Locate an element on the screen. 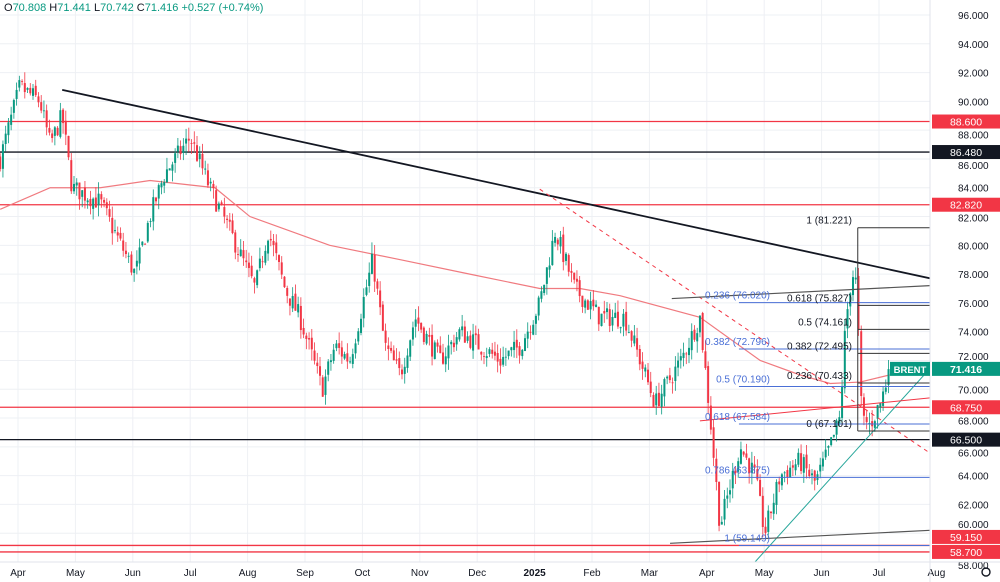  x-tick-label: May is located at coordinates (75, 573).